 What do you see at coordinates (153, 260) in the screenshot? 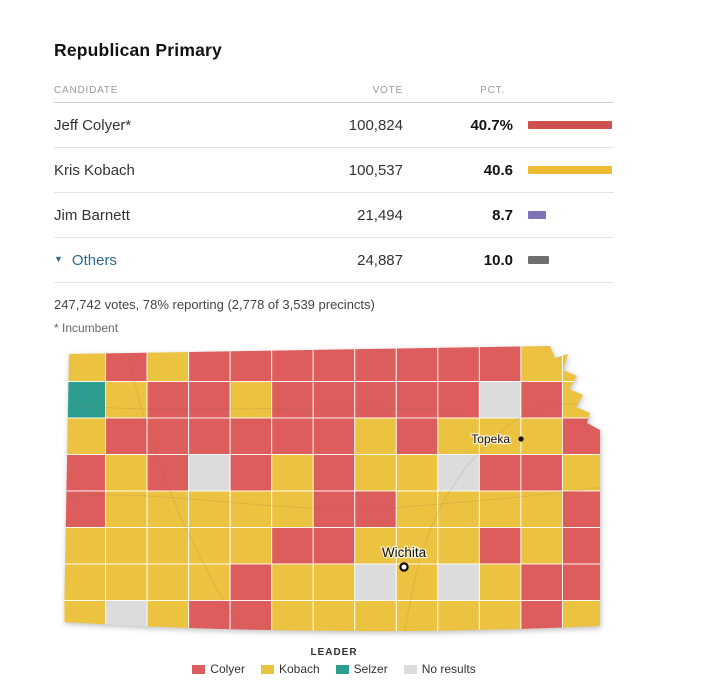
I see `others-expander: ▼ Others` at bounding box center [153, 260].